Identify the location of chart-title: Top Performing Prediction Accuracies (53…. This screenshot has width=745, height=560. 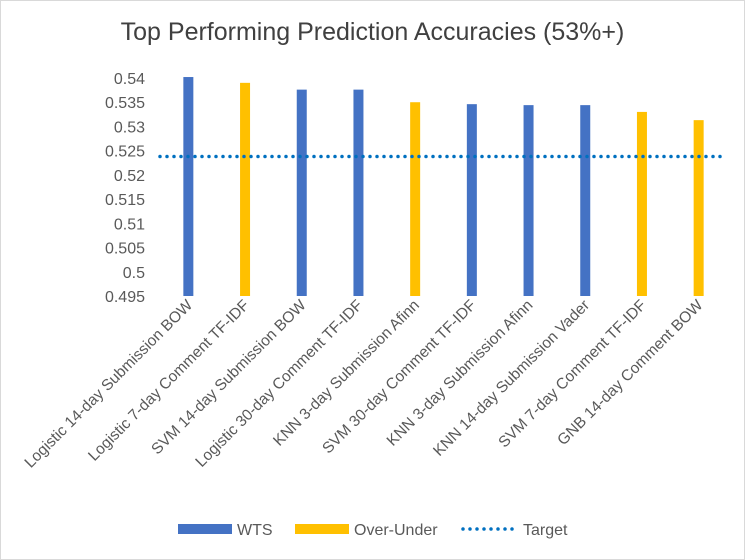
(372, 32).